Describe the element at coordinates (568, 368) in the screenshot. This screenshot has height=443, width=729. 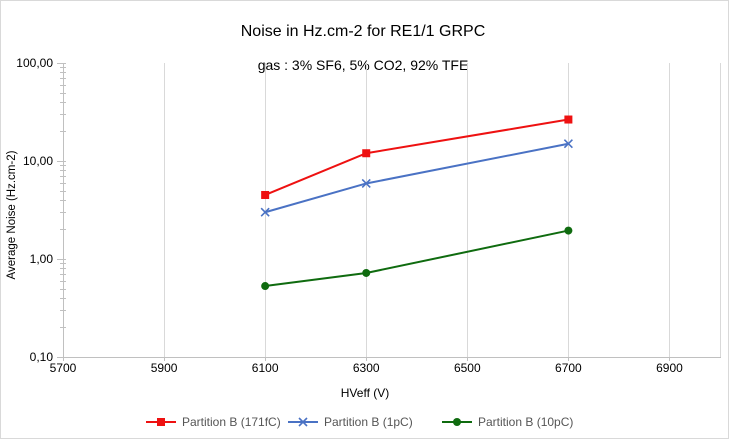
I see `x-tick-label: 6700` at that location.